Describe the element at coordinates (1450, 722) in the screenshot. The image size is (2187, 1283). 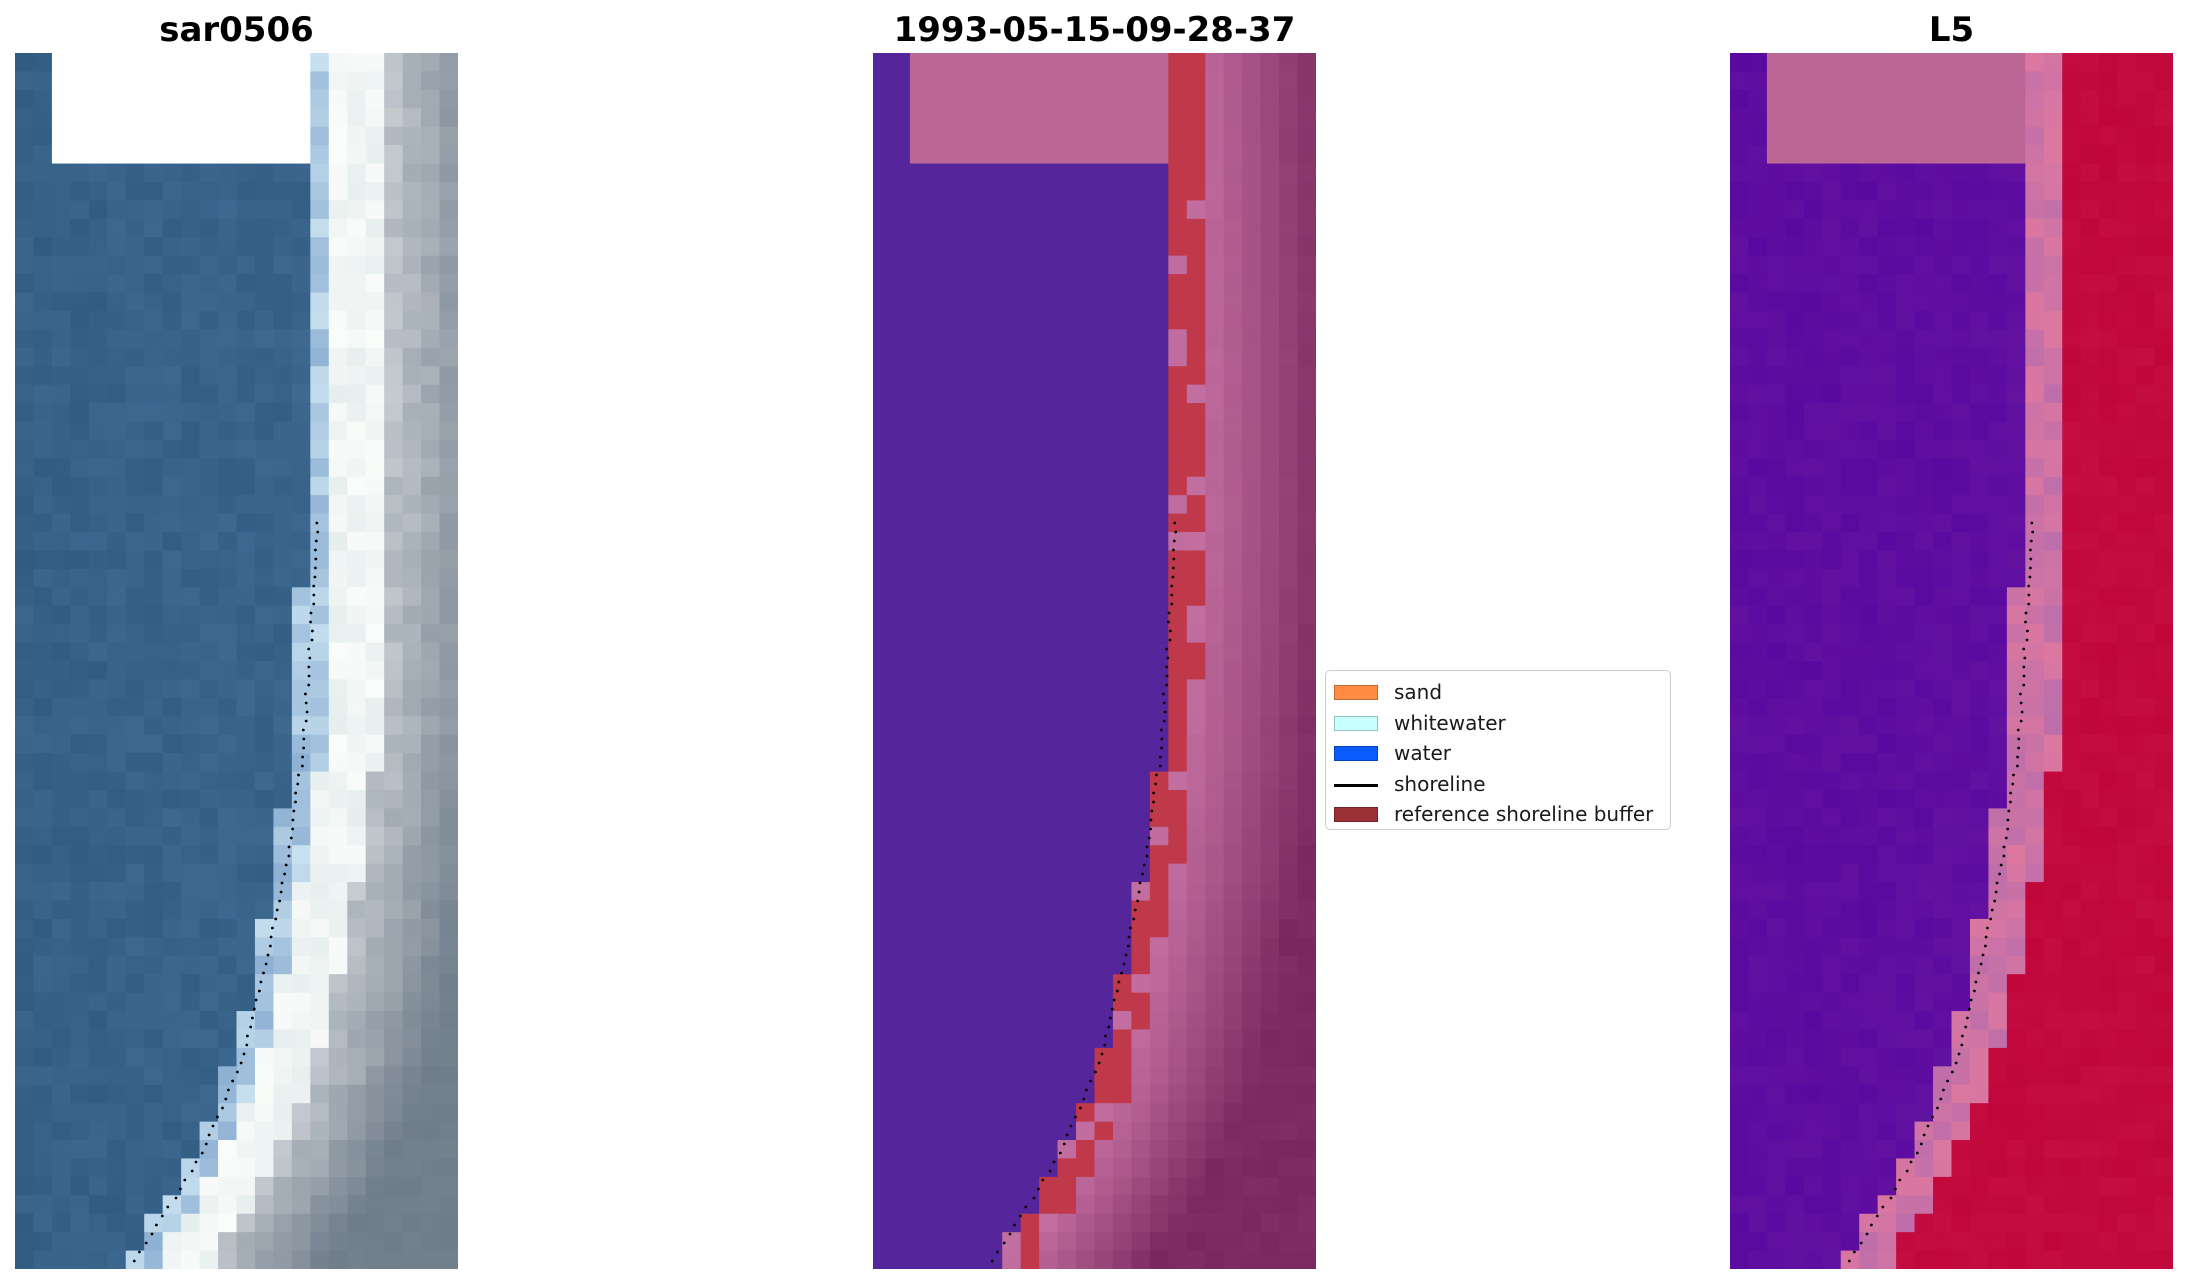
I see `legend-label-whitewater: whitewater` at that location.